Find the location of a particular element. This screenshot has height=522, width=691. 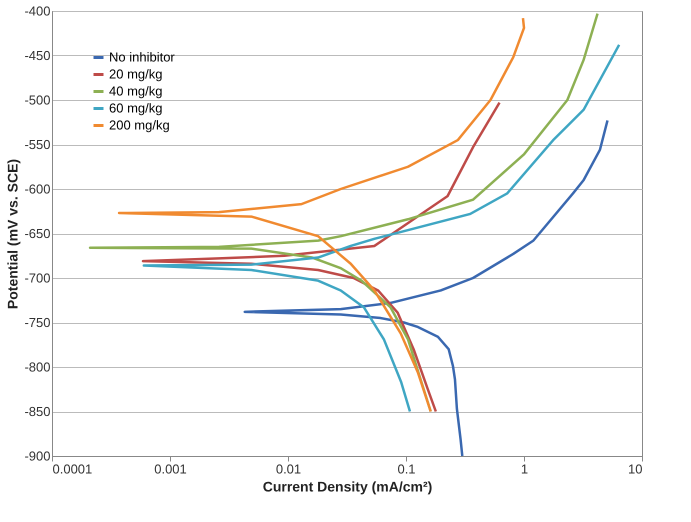

y-tick-label: -500 is located at coordinates (37, 100).